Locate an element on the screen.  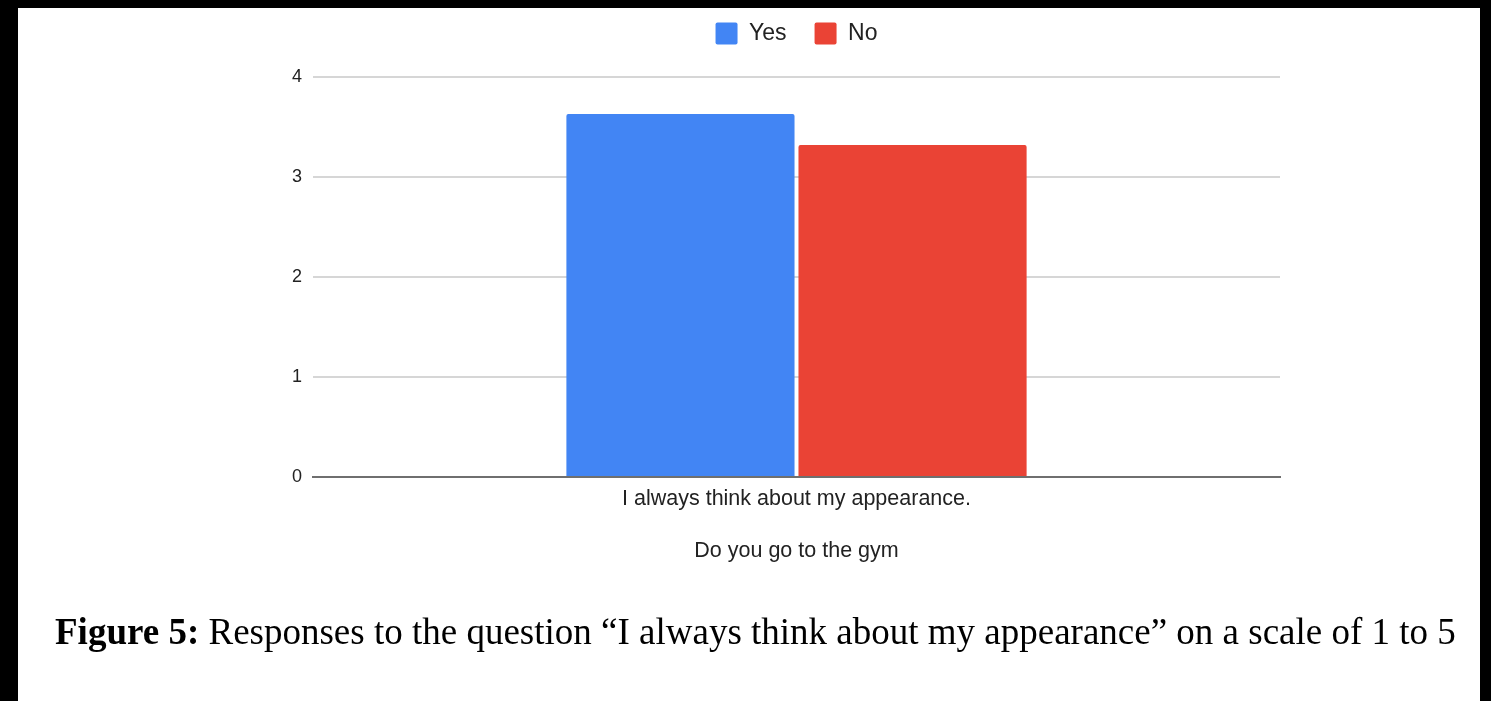
y-tick-label: 3 is located at coordinates (296, 175).